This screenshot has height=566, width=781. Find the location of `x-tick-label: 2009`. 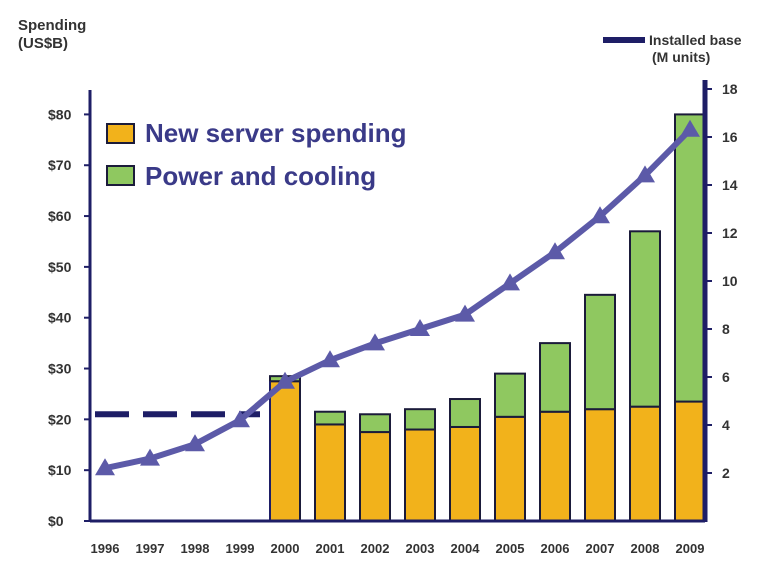

x-tick-label: 2009 is located at coordinates (690, 548).